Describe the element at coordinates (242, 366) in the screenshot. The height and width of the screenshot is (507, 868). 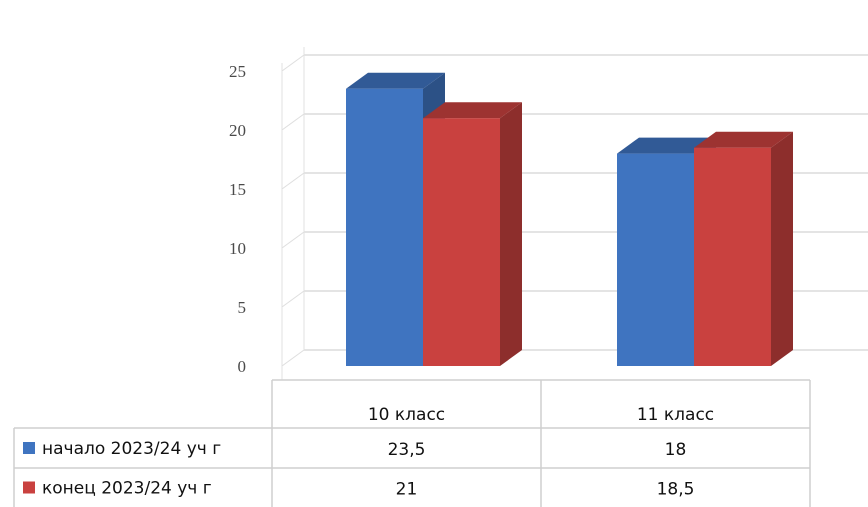
I see `y-tick-label: 0` at that location.